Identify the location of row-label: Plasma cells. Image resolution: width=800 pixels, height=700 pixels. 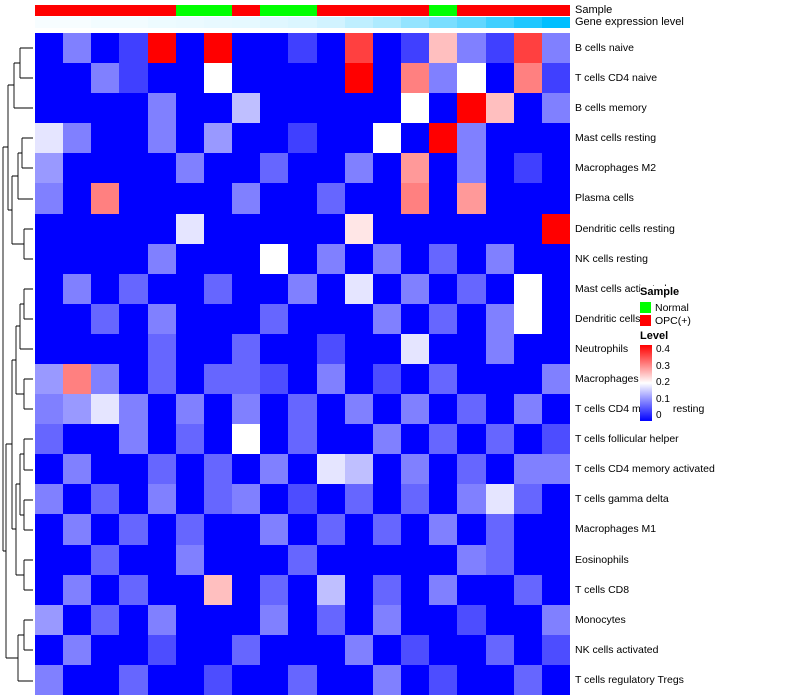
(604, 198).